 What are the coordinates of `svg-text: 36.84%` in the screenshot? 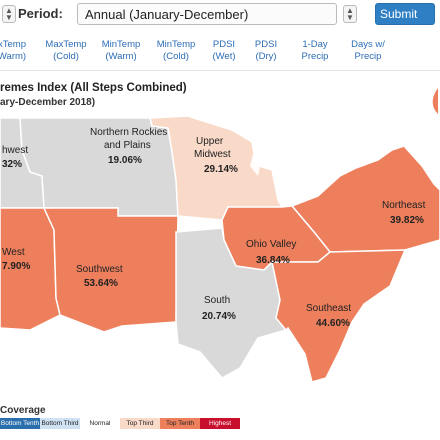 It's located at (273, 260).